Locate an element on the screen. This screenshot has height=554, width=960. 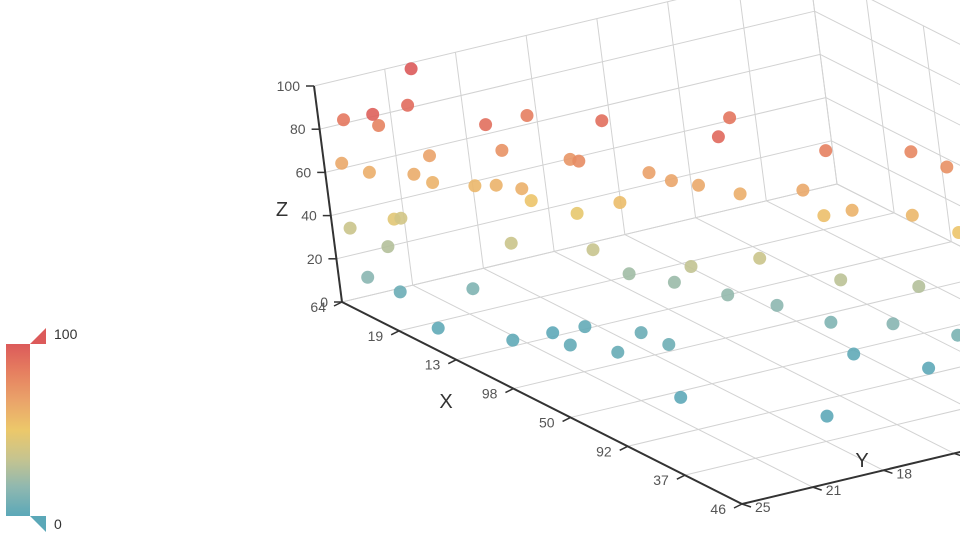
grid-line-side-x is located at coordinates (937, 133).